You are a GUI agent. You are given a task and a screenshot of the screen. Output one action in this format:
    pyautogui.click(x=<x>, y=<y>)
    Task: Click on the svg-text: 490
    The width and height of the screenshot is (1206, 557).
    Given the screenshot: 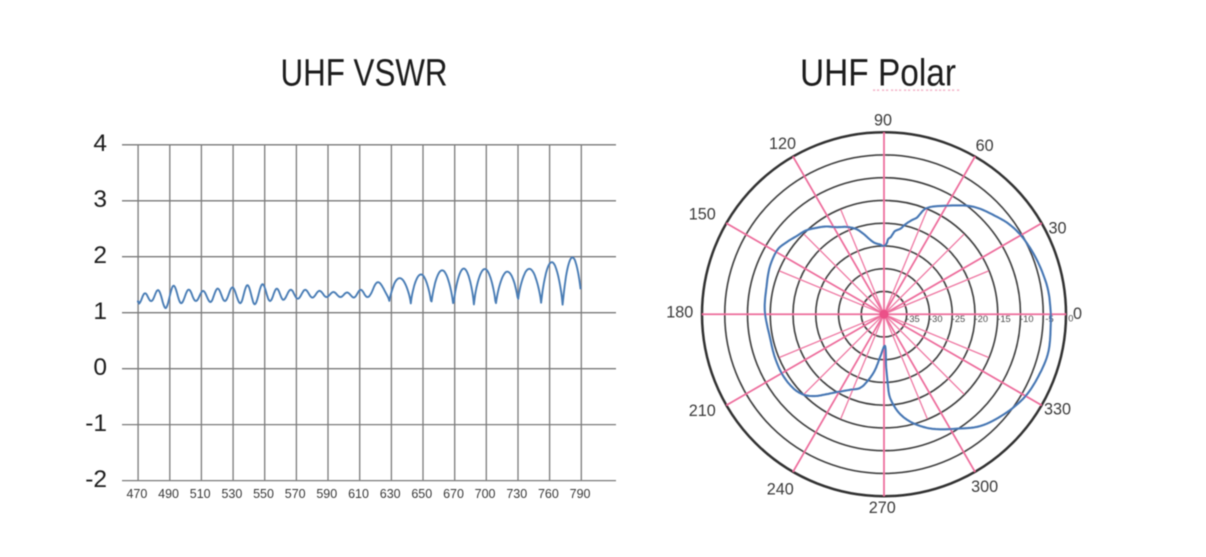 What is the action you would take?
    pyautogui.click(x=168, y=494)
    